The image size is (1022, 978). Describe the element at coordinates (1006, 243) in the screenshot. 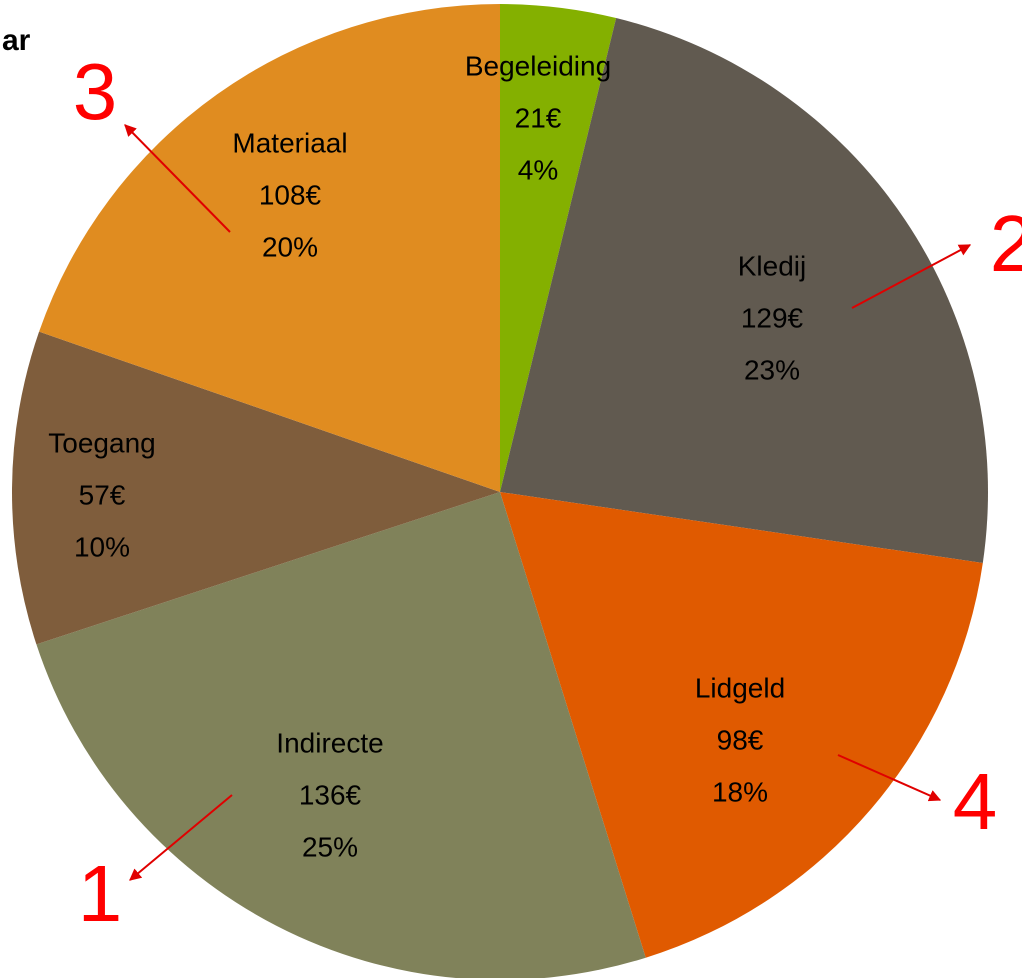

I see `annotation: 2` at that location.